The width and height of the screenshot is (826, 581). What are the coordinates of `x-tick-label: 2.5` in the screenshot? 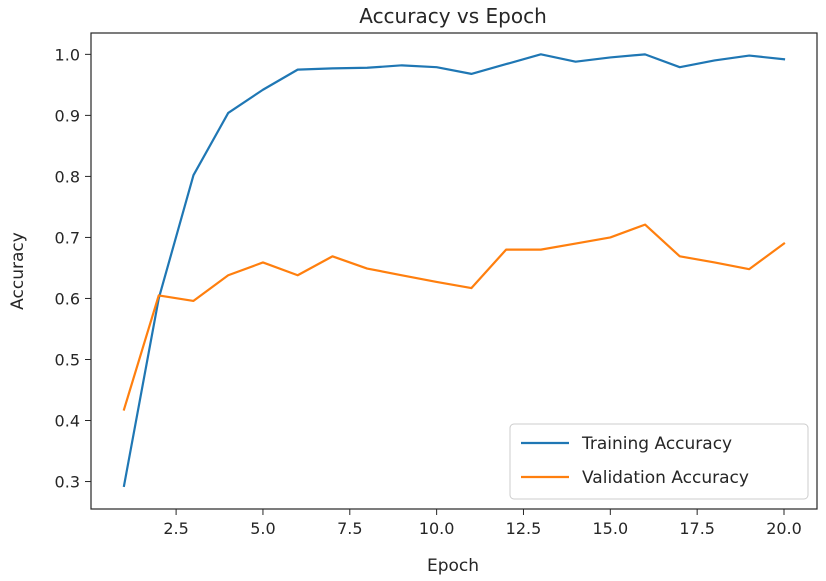 It's located at (175, 528).